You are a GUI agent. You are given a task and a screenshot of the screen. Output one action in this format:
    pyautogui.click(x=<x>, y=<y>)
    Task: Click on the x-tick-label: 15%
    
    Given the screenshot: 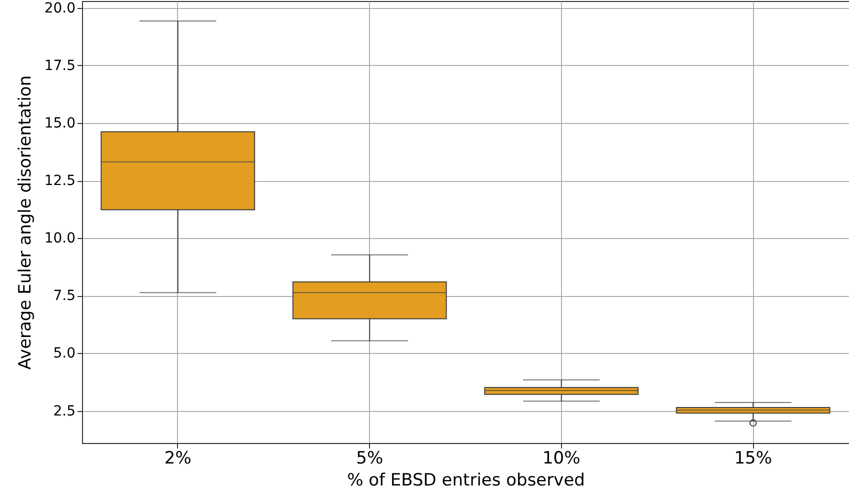 What is the action you would take?
    pyautogui.click(x=753, y=458)
    